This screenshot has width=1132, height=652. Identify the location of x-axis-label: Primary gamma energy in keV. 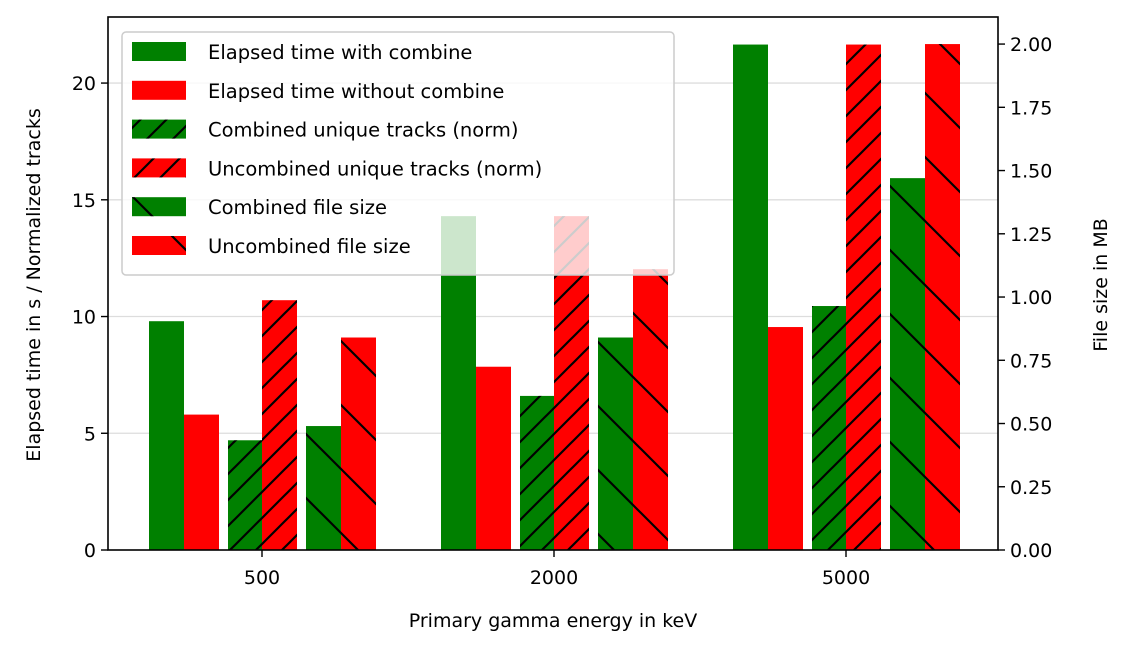
(553, 621).